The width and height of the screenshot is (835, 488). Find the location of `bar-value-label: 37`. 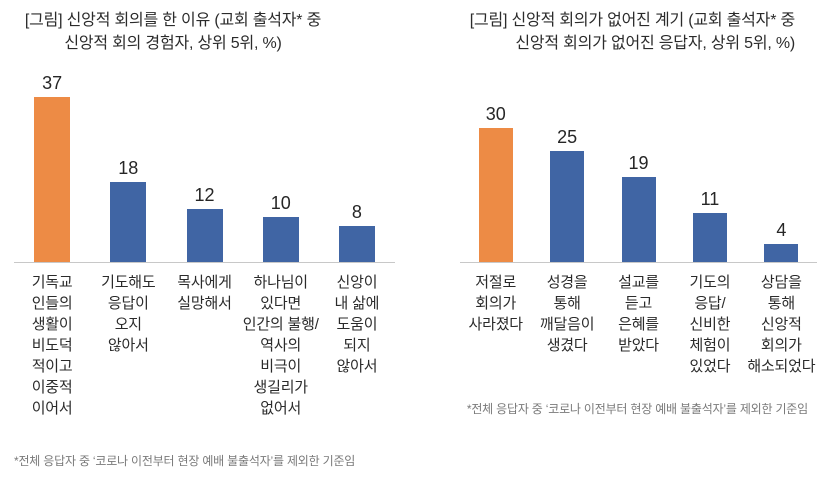

bar-value-label: 37 is located at coordinates (52, 83).